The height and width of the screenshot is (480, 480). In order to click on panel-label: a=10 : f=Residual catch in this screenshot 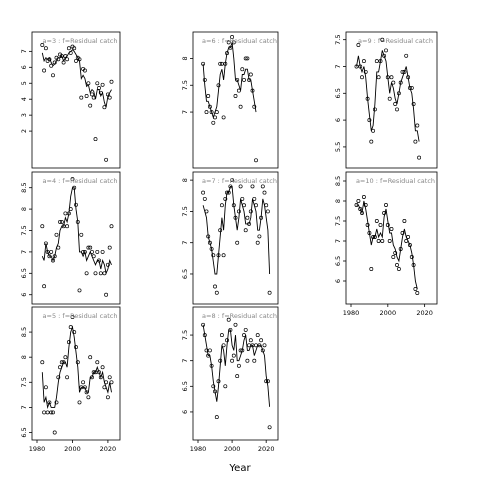, I will do `click(395, 181)`.